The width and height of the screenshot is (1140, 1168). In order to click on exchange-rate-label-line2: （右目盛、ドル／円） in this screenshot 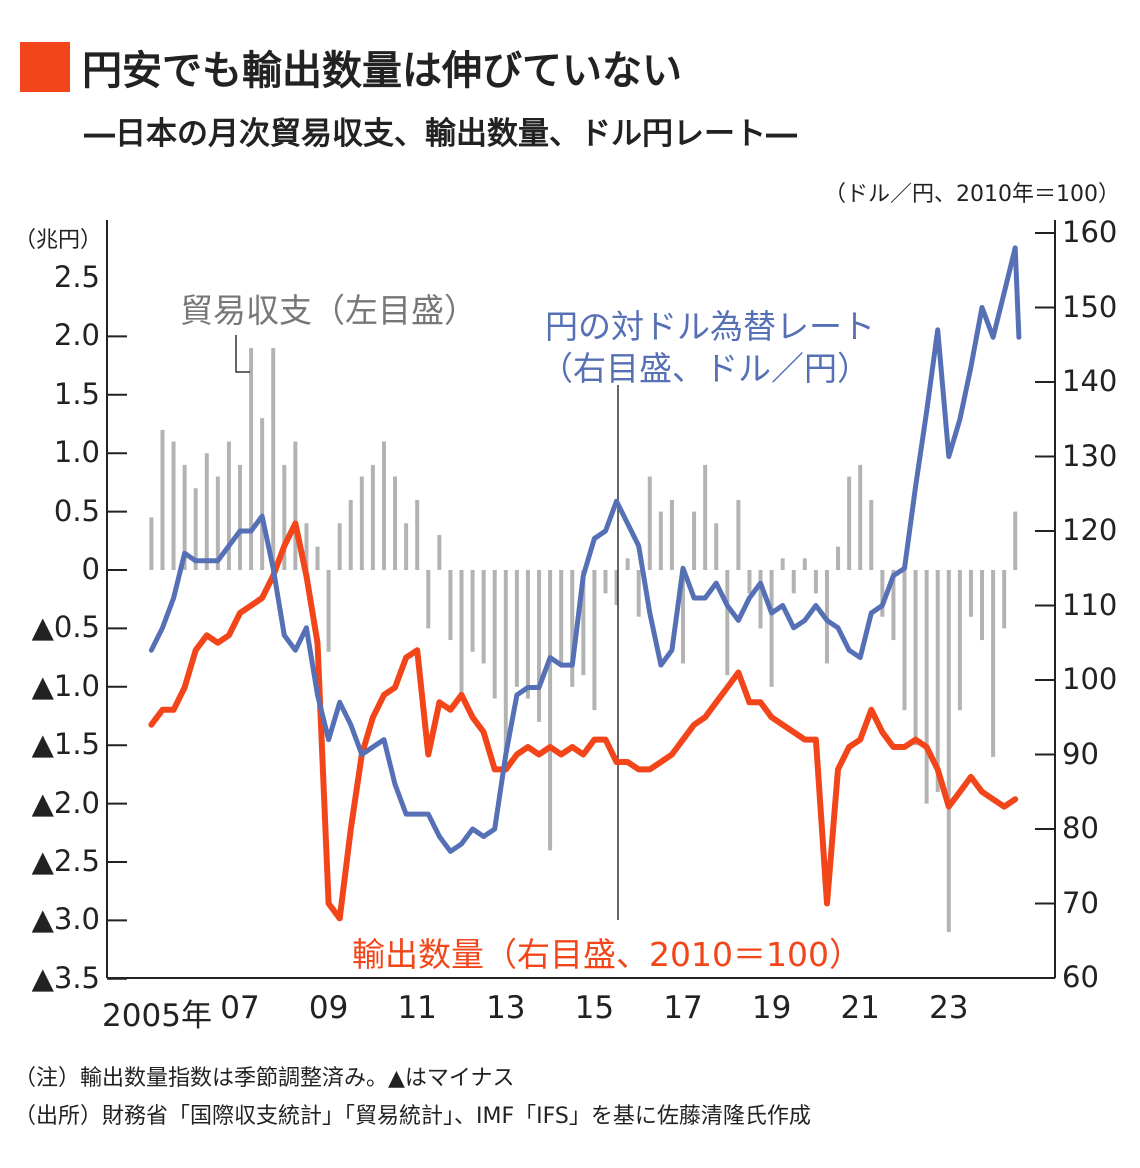, I will do `click(705, 368)`.